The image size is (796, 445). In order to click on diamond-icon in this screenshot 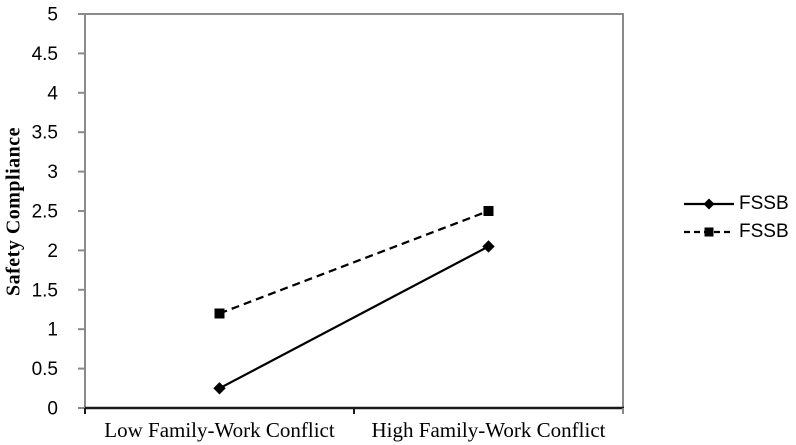, I will do `click(709, 204)`.